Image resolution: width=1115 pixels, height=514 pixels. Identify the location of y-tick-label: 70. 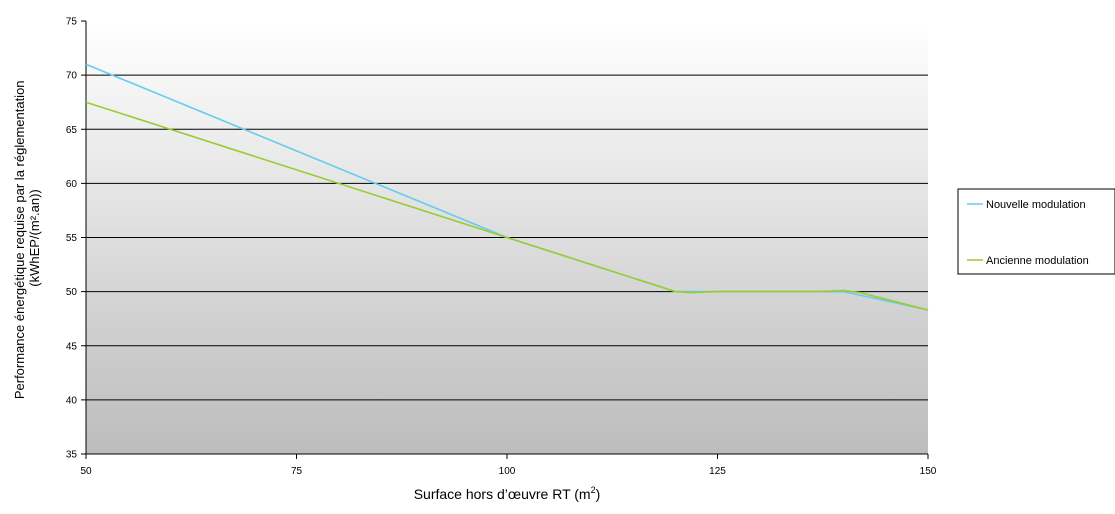
(72, 76).